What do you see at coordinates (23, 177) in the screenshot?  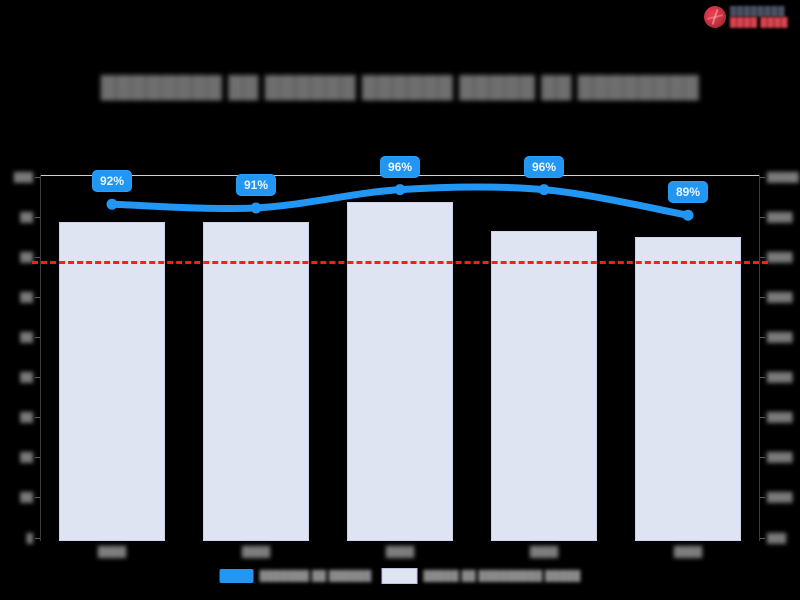 I see `y-tick-label-left: ███` at bounding box center [23, 177].